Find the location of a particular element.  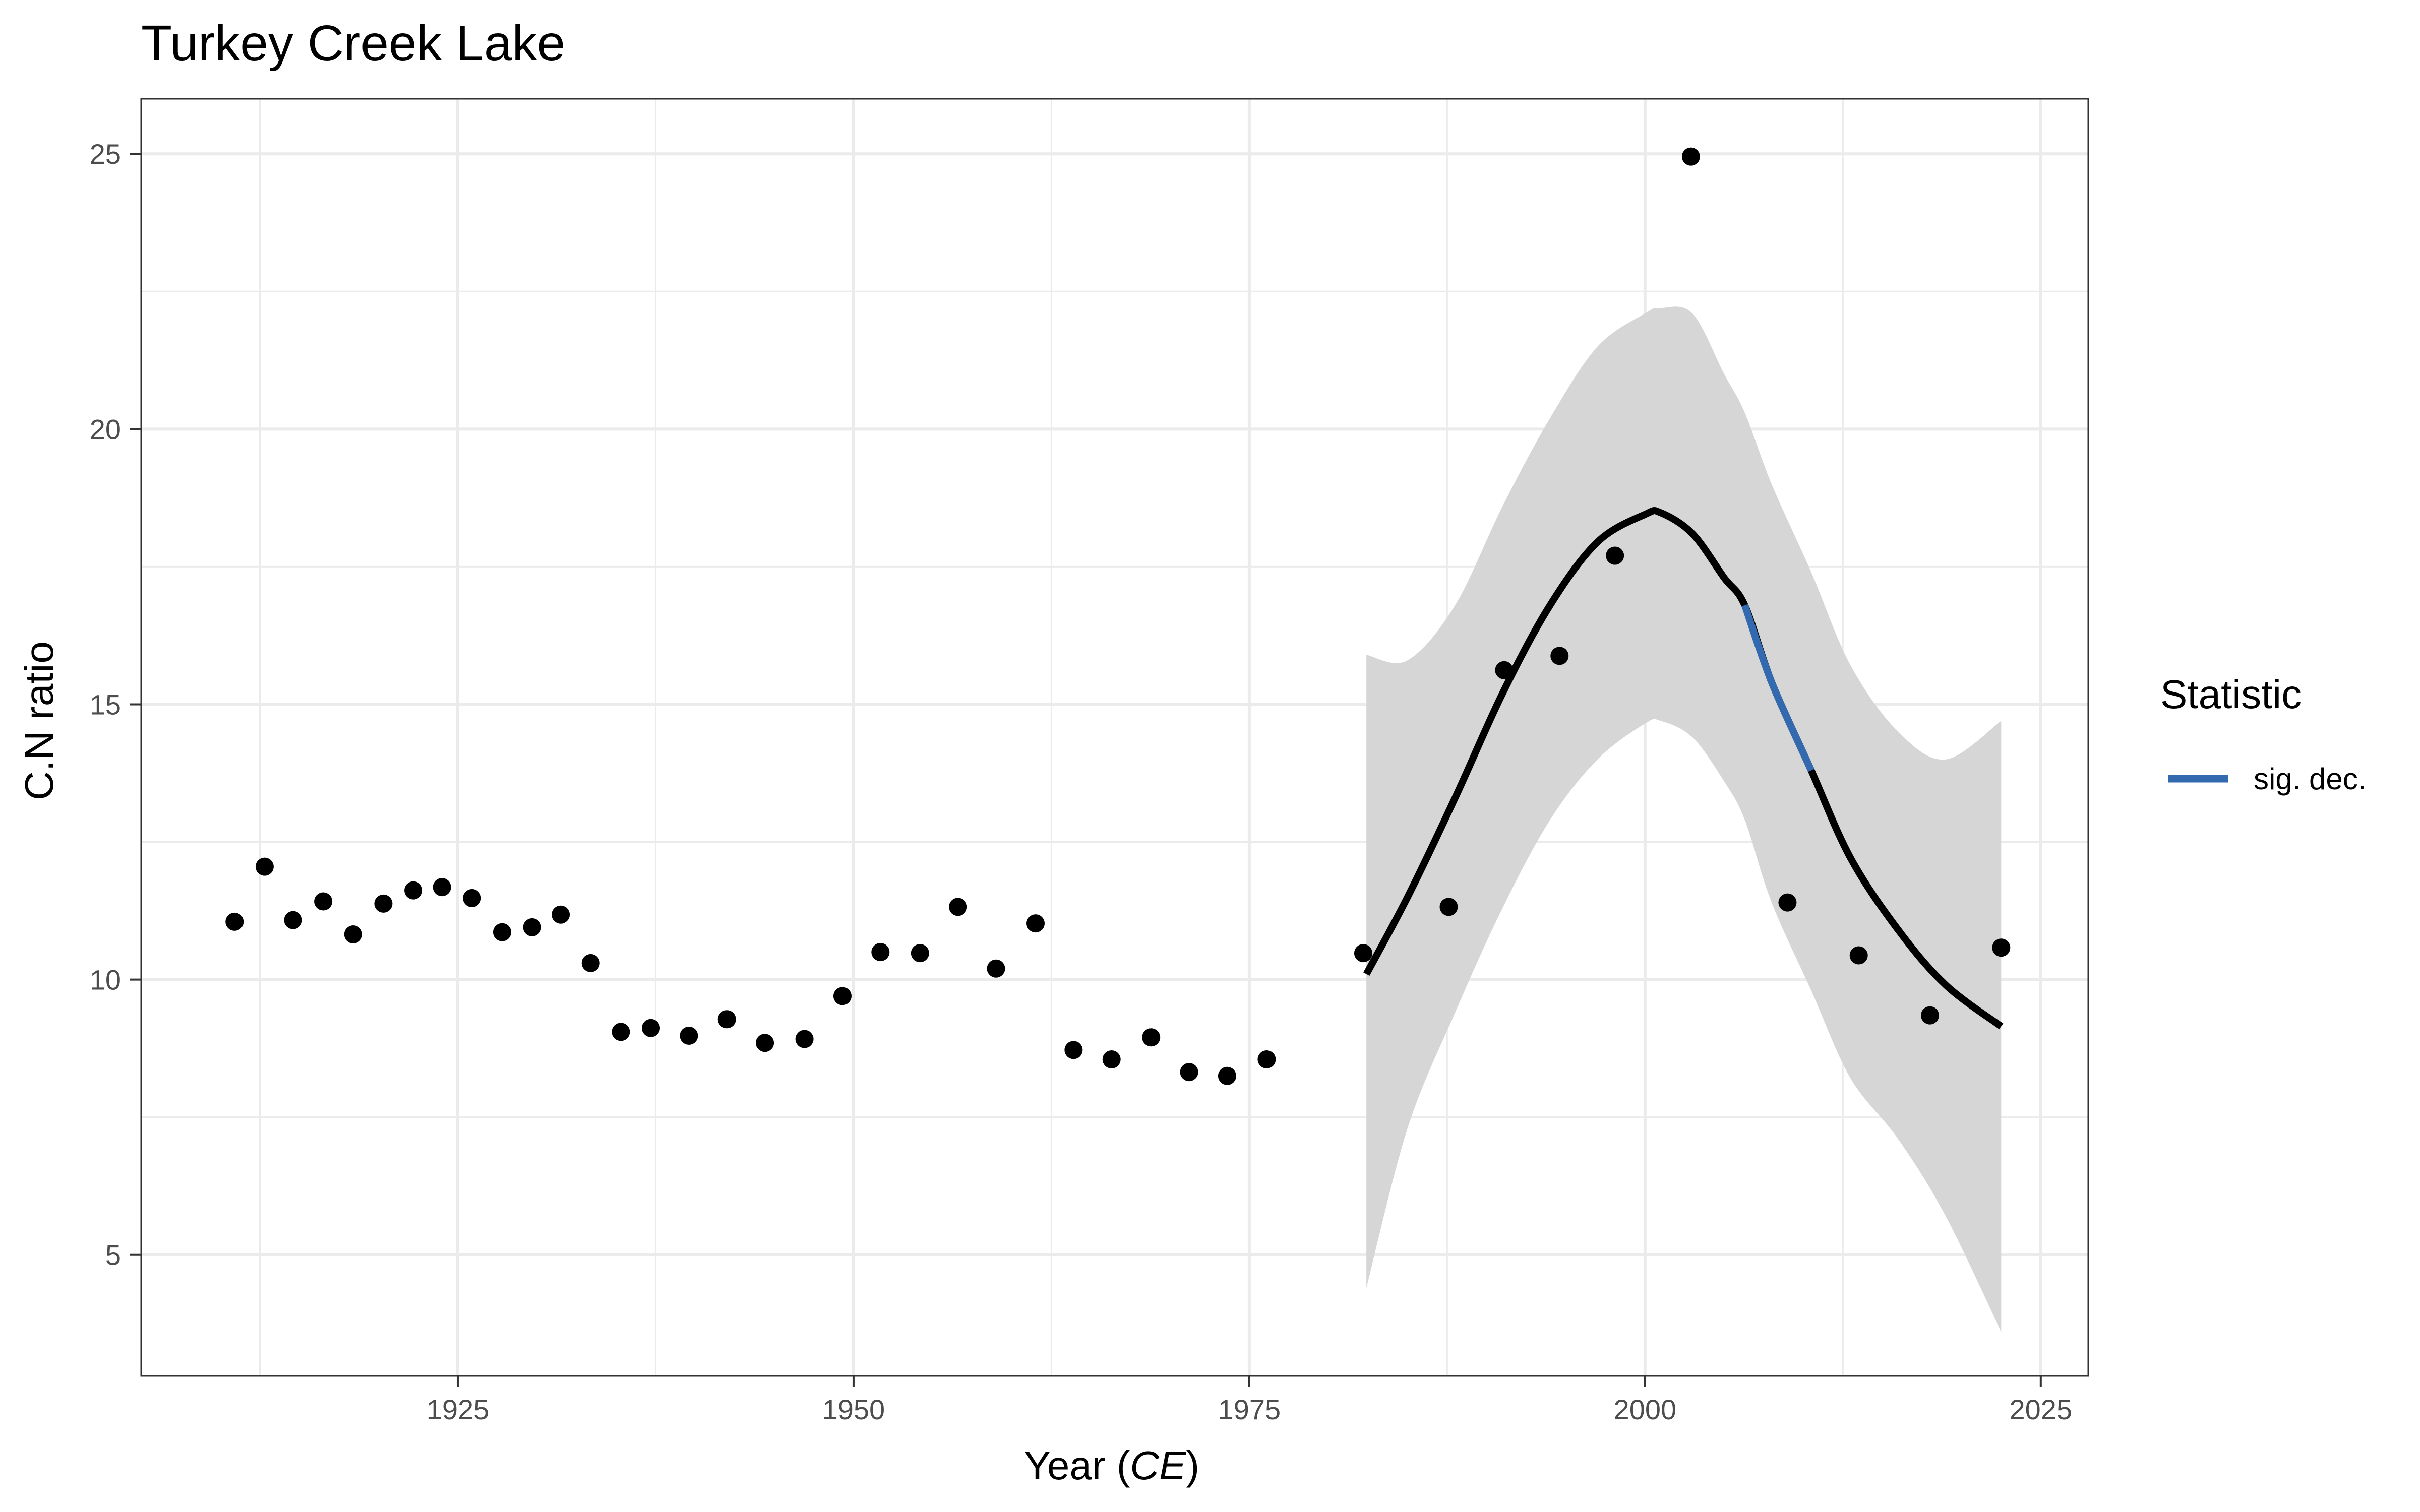

legend: Statistic sig. dec. is located at coordinates (2263, 734).